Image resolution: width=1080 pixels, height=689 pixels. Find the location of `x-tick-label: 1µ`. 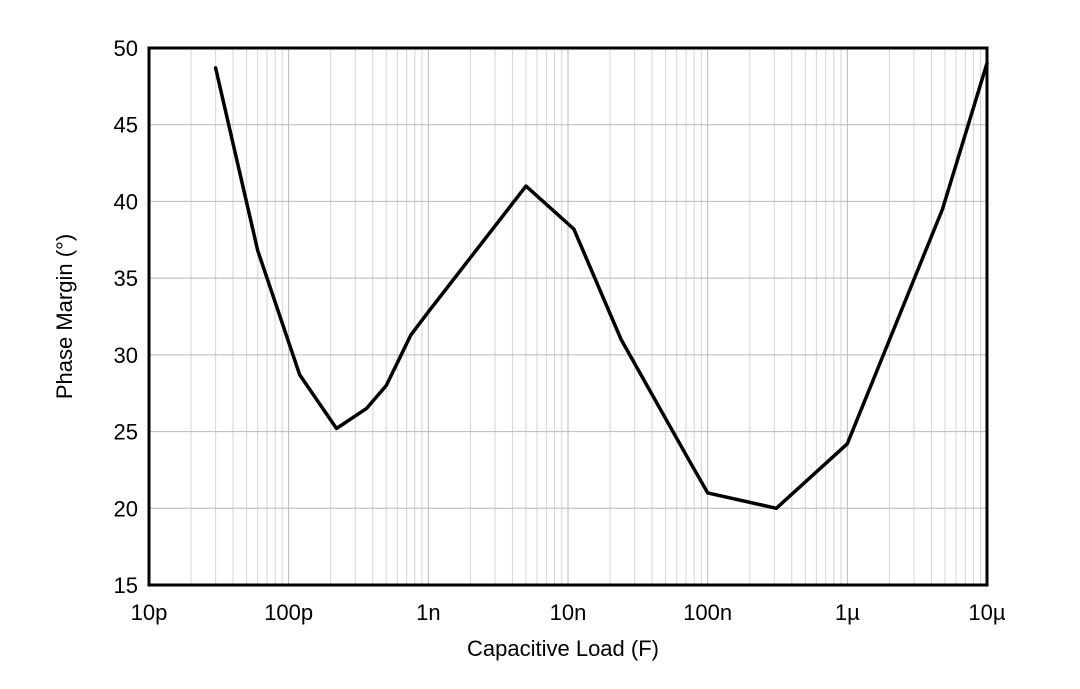

x-tick-label: 1µ is located at coordinates (847, 612).